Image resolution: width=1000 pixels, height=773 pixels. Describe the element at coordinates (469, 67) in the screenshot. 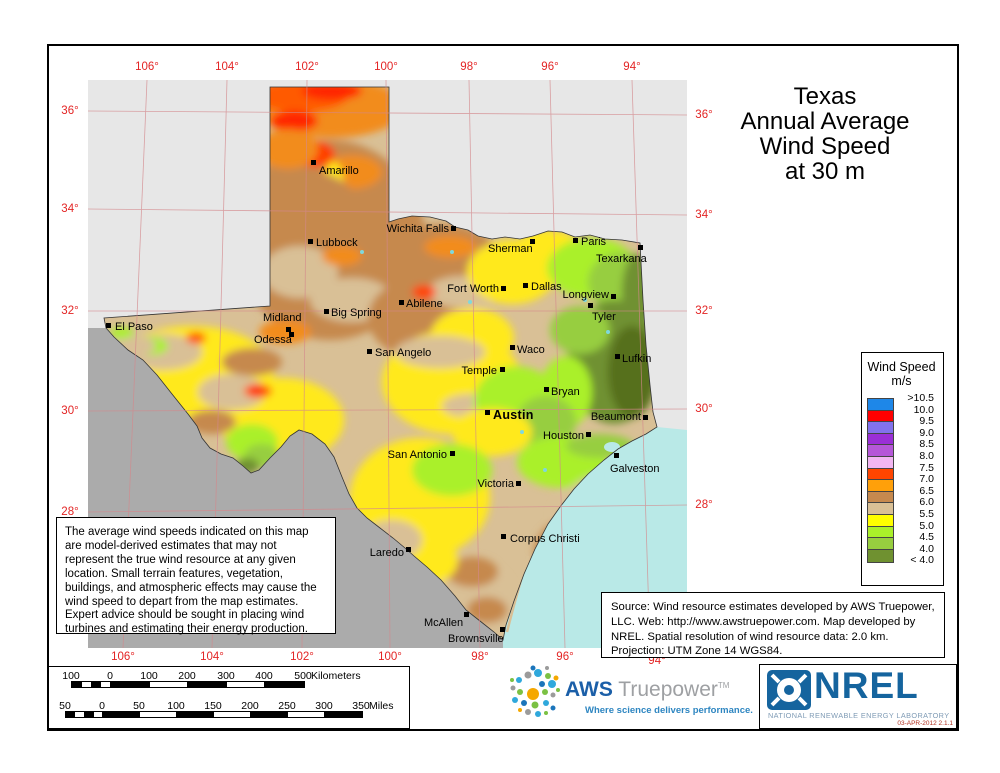

I see `graticule-label-top: 98°` at that location.